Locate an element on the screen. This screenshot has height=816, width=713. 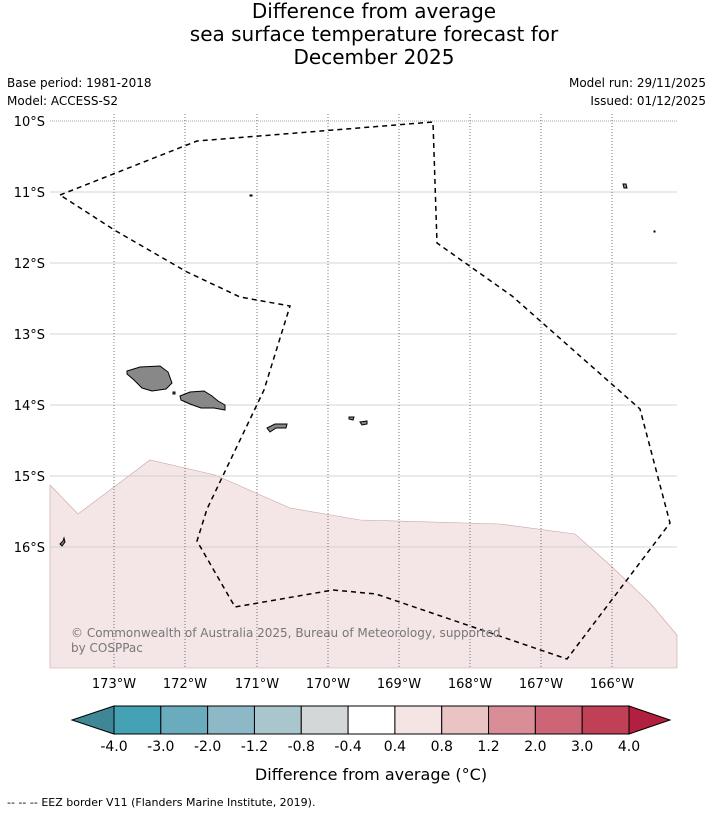
colorbar-under-triangle is located at coordinates (92, 720).